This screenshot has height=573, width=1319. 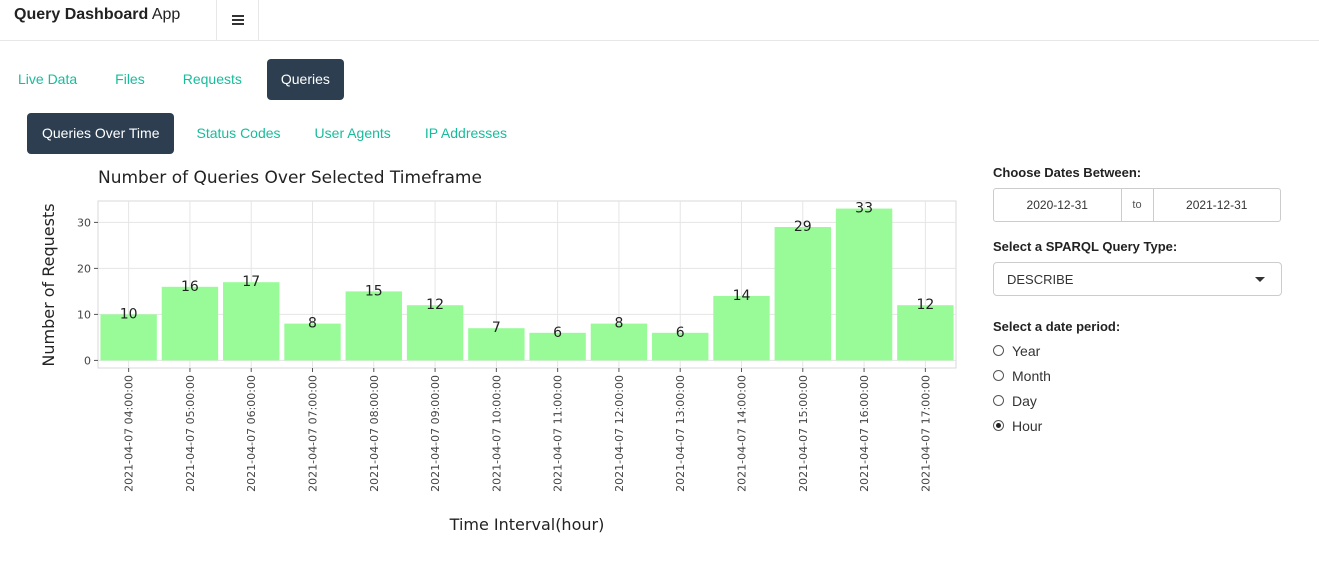 What do you see at coordinates (84, 268) in the screenshot?
I see `y-tick-label: 20` at bounding box center [84, 268].